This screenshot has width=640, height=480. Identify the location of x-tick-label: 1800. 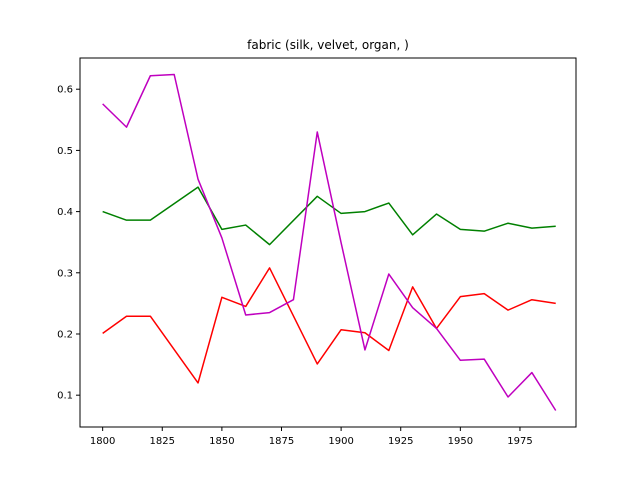
(102, 441).